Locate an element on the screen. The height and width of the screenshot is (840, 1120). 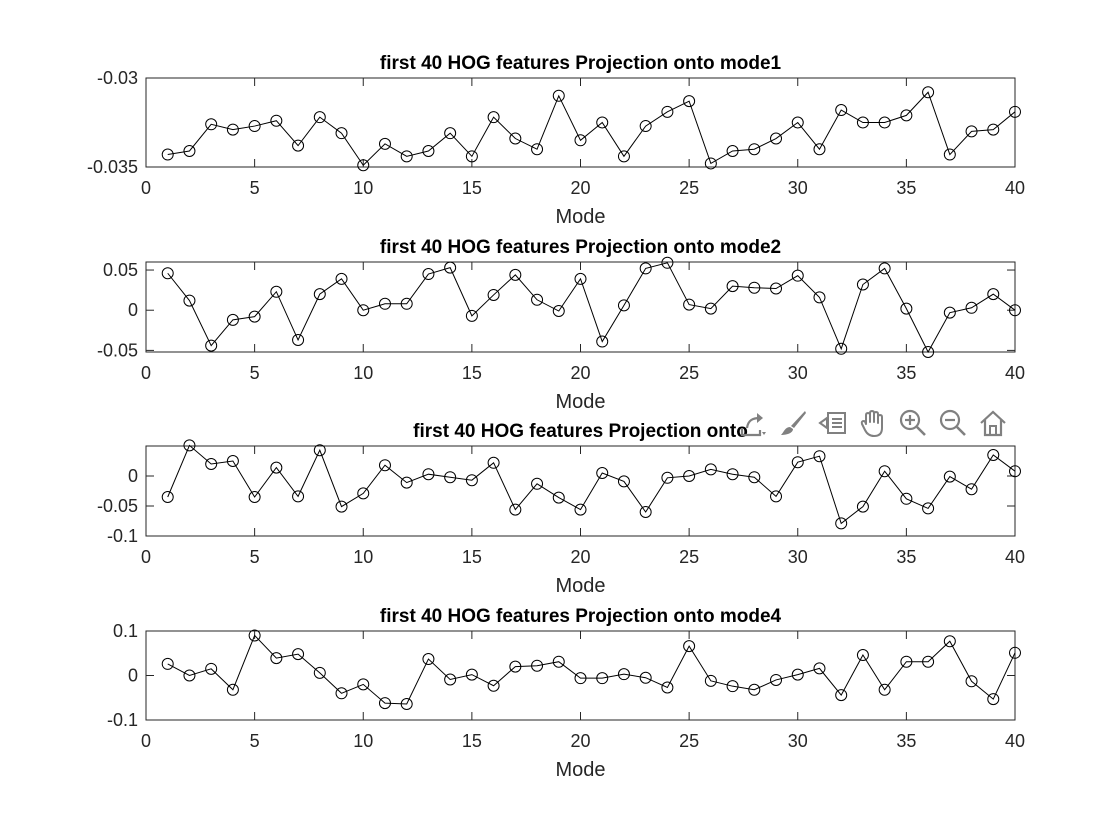
pan-hand-icon is located at coordinates (871, 423).